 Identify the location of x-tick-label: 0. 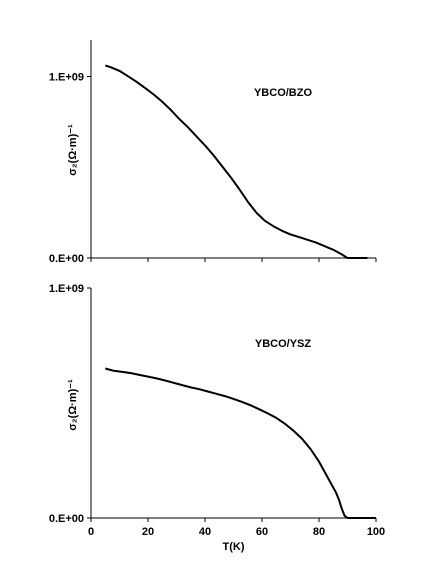
(91, 532).